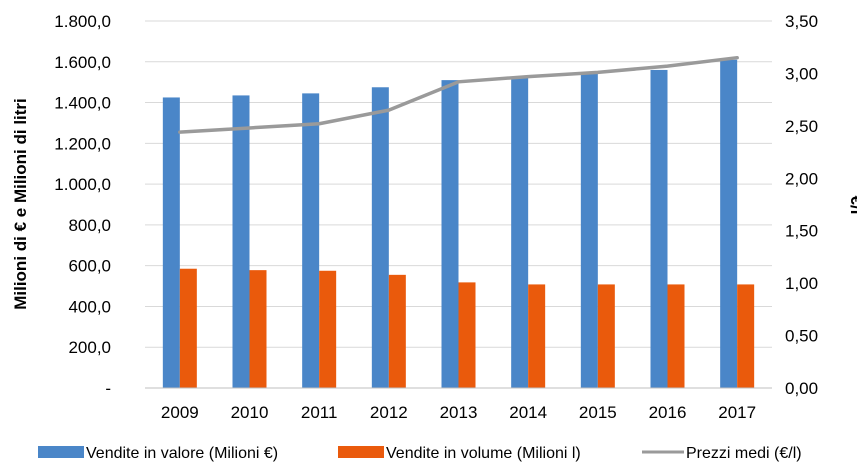 The image size is (857, 472). Describe the element at coordinates (801, 73) in the screenshot. I see `y2-tick-label: 3,00` at that location.